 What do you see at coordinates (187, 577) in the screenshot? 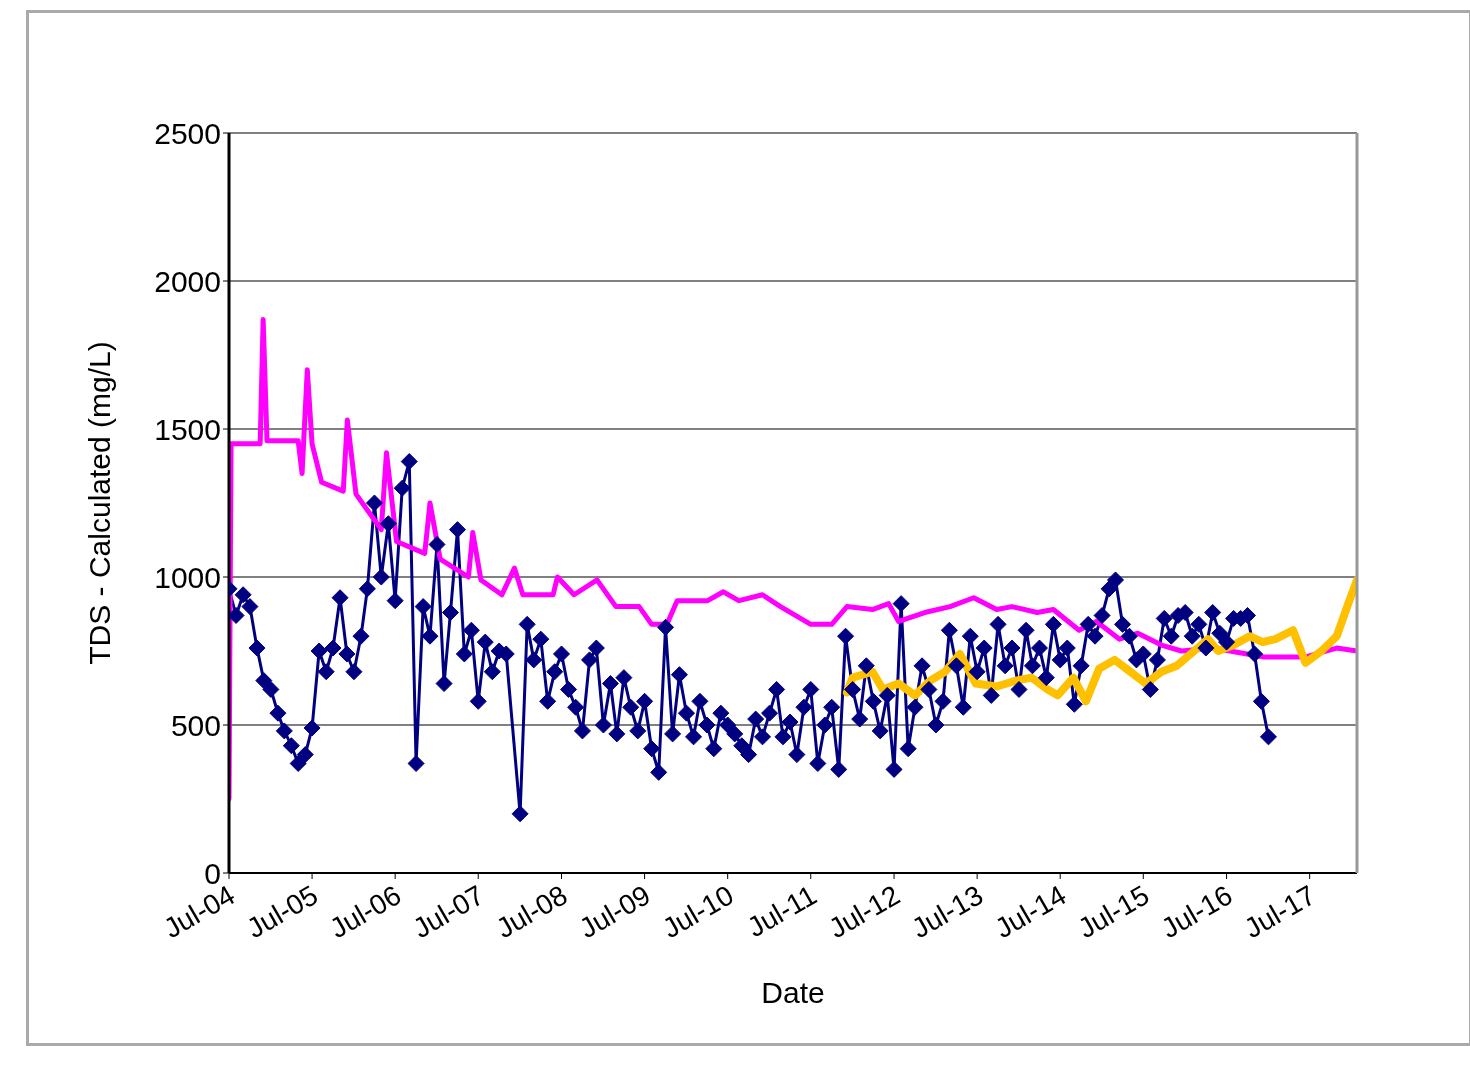
I see `y-tick-label: 1000` at bounding box center [187, 577].